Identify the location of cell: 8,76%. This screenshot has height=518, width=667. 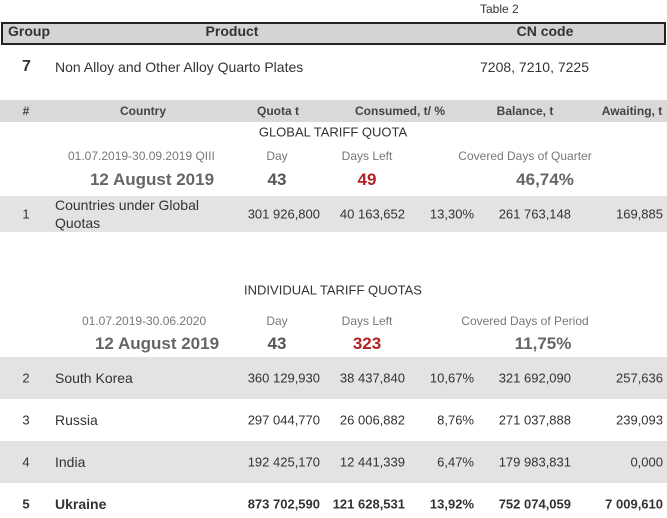
(455, 420).